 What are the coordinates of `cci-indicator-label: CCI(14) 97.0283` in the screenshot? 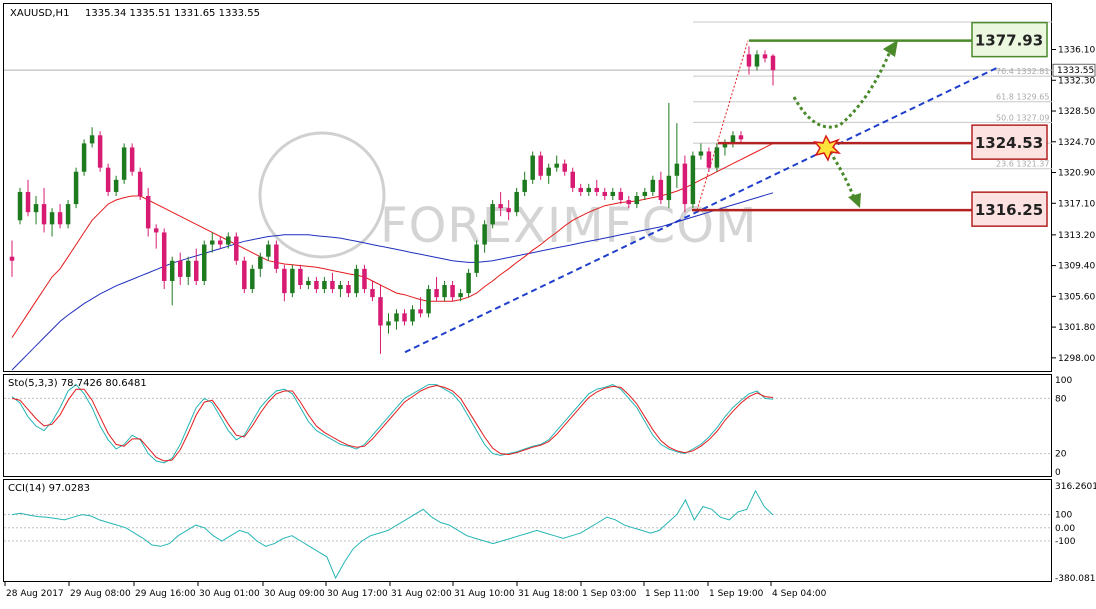 It's located at (49, 488).